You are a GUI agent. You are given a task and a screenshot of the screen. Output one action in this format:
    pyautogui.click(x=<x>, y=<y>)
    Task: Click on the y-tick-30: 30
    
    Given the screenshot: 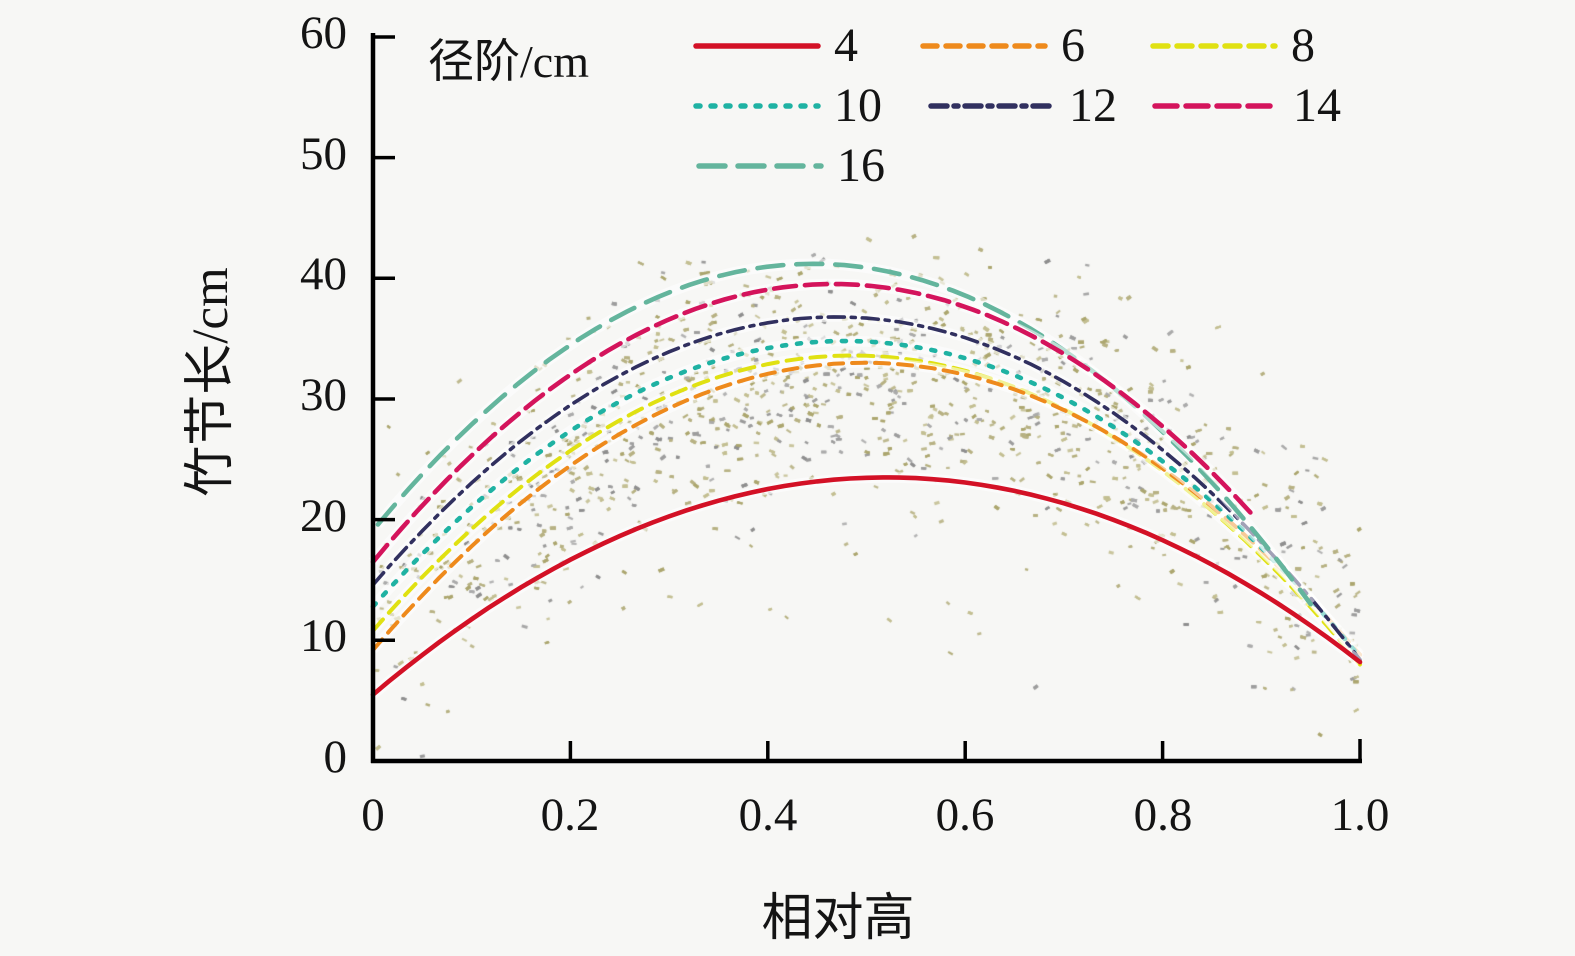 What is the action you would take?
    pyautogui.click(x=323, y=395)
    